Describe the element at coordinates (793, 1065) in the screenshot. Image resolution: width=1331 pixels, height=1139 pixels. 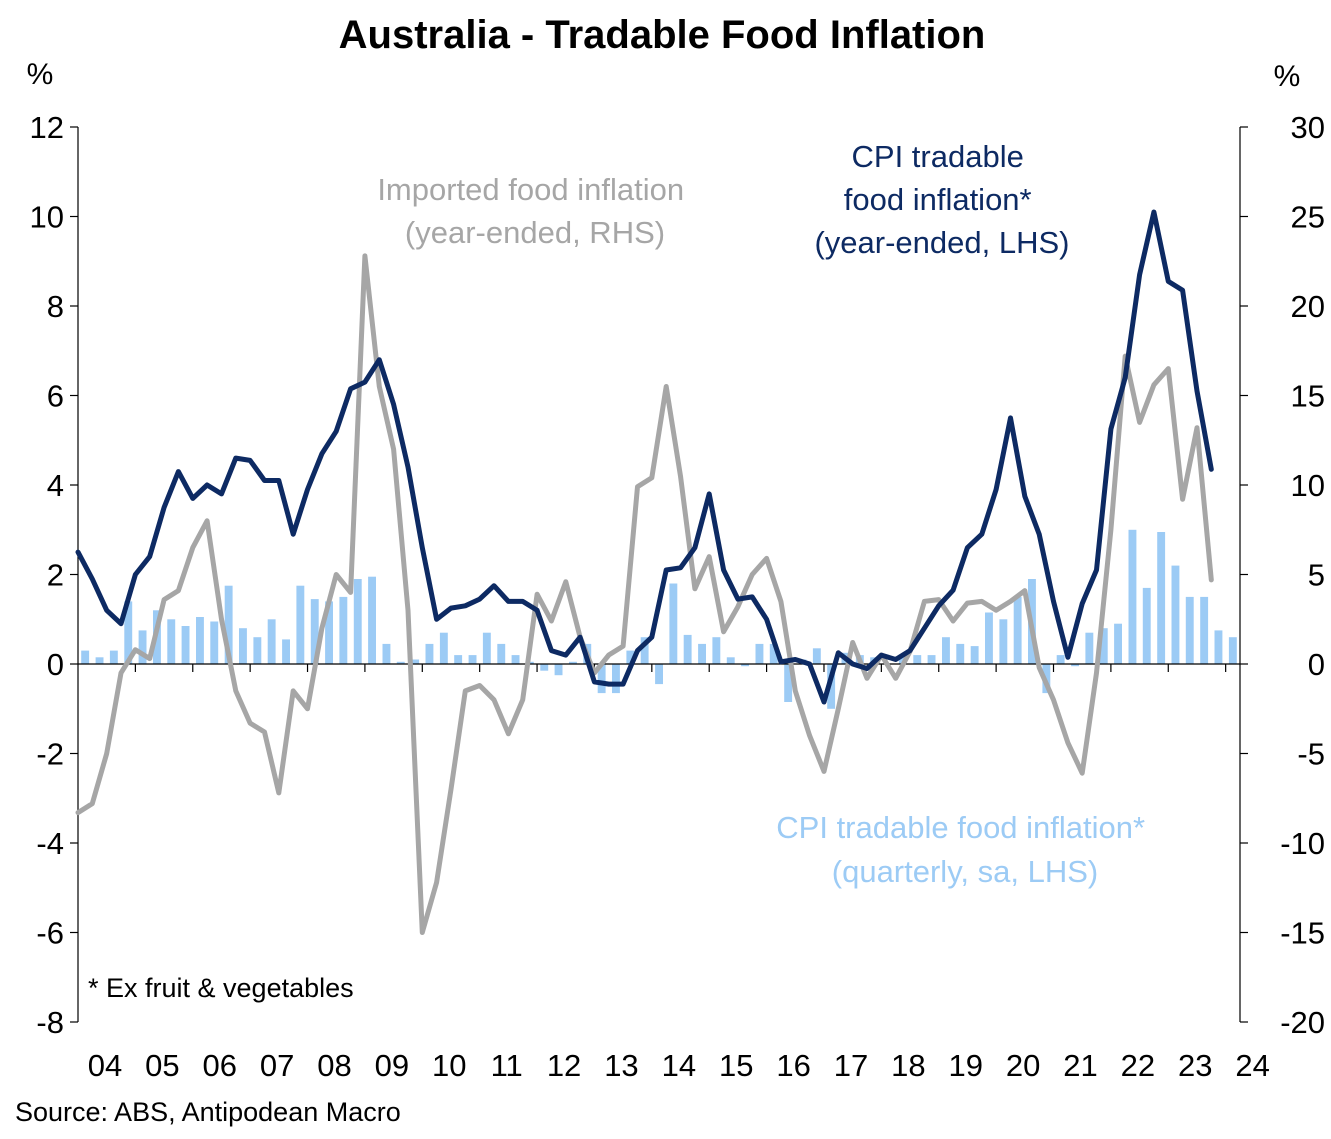
I see `x-tick-label: 16` at that location.